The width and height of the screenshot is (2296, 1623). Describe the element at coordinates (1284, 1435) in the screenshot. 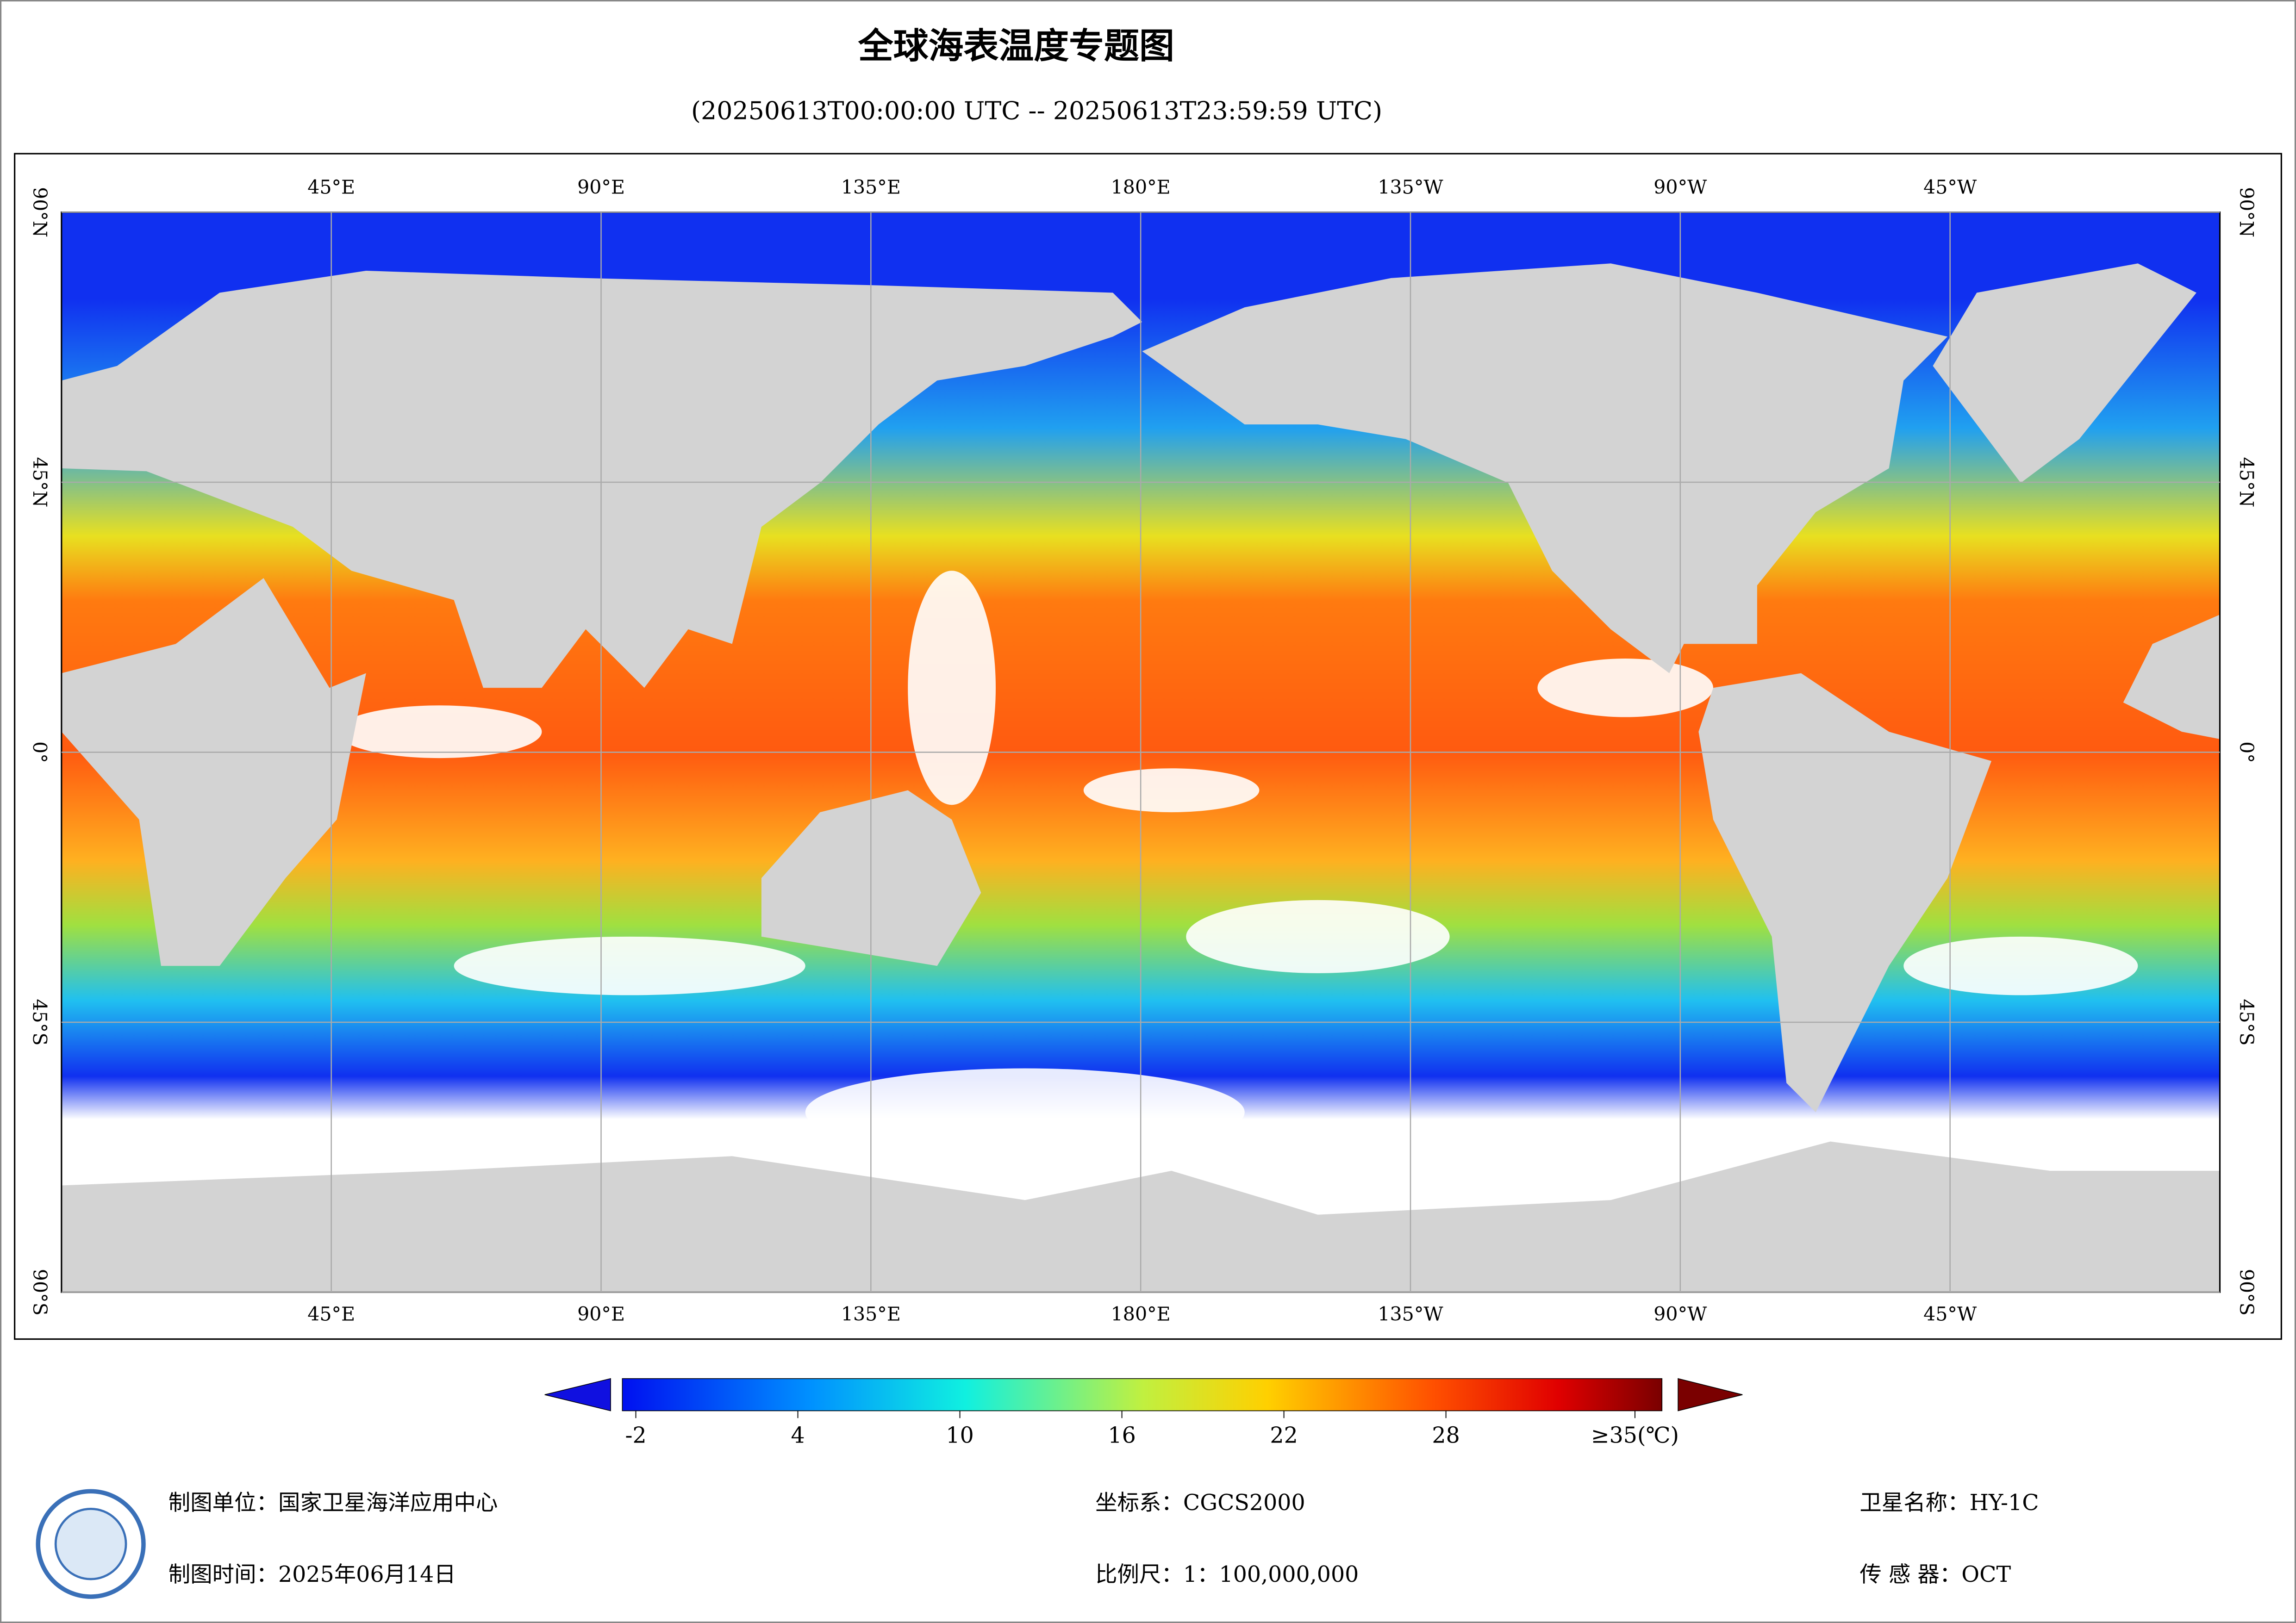

I see `colorbar-tick-label: 22` at that location.